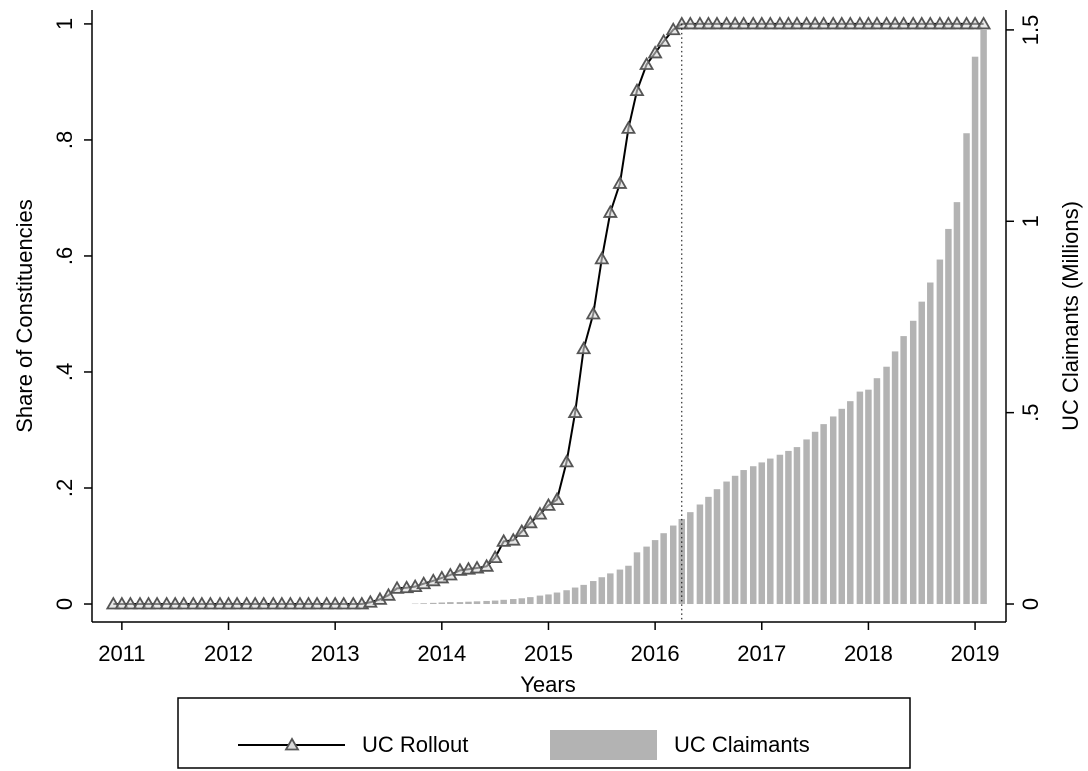 The height and width of the screenshot is (771, 1088). I want to click on x-tick-label: 2017, so click(761, 653).